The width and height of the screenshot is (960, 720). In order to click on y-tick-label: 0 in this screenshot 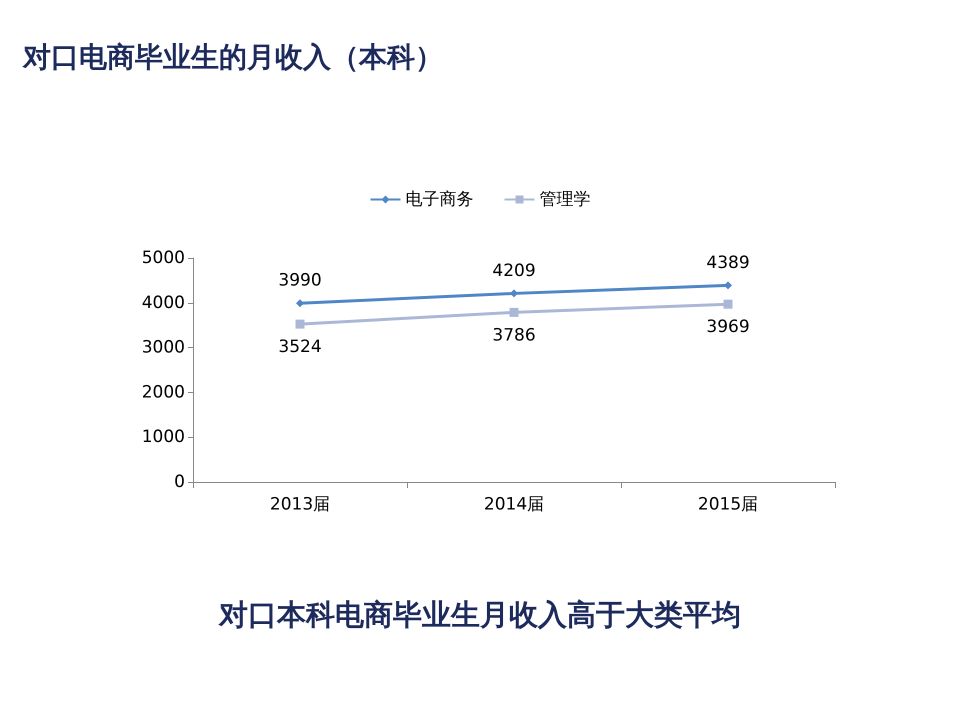, I will do `click(179, 482)`.